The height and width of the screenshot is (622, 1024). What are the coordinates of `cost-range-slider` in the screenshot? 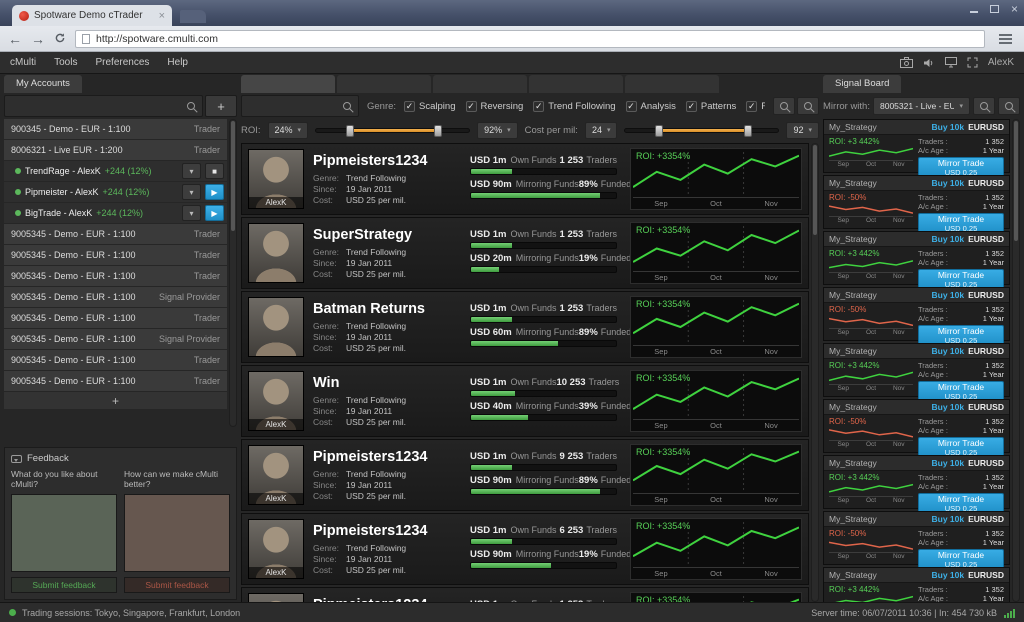 It's located at (702, 130).